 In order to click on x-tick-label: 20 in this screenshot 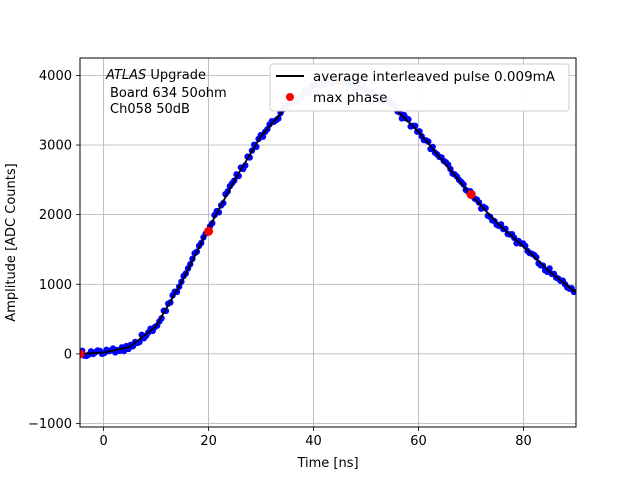, I will do `click(208, 441)`.